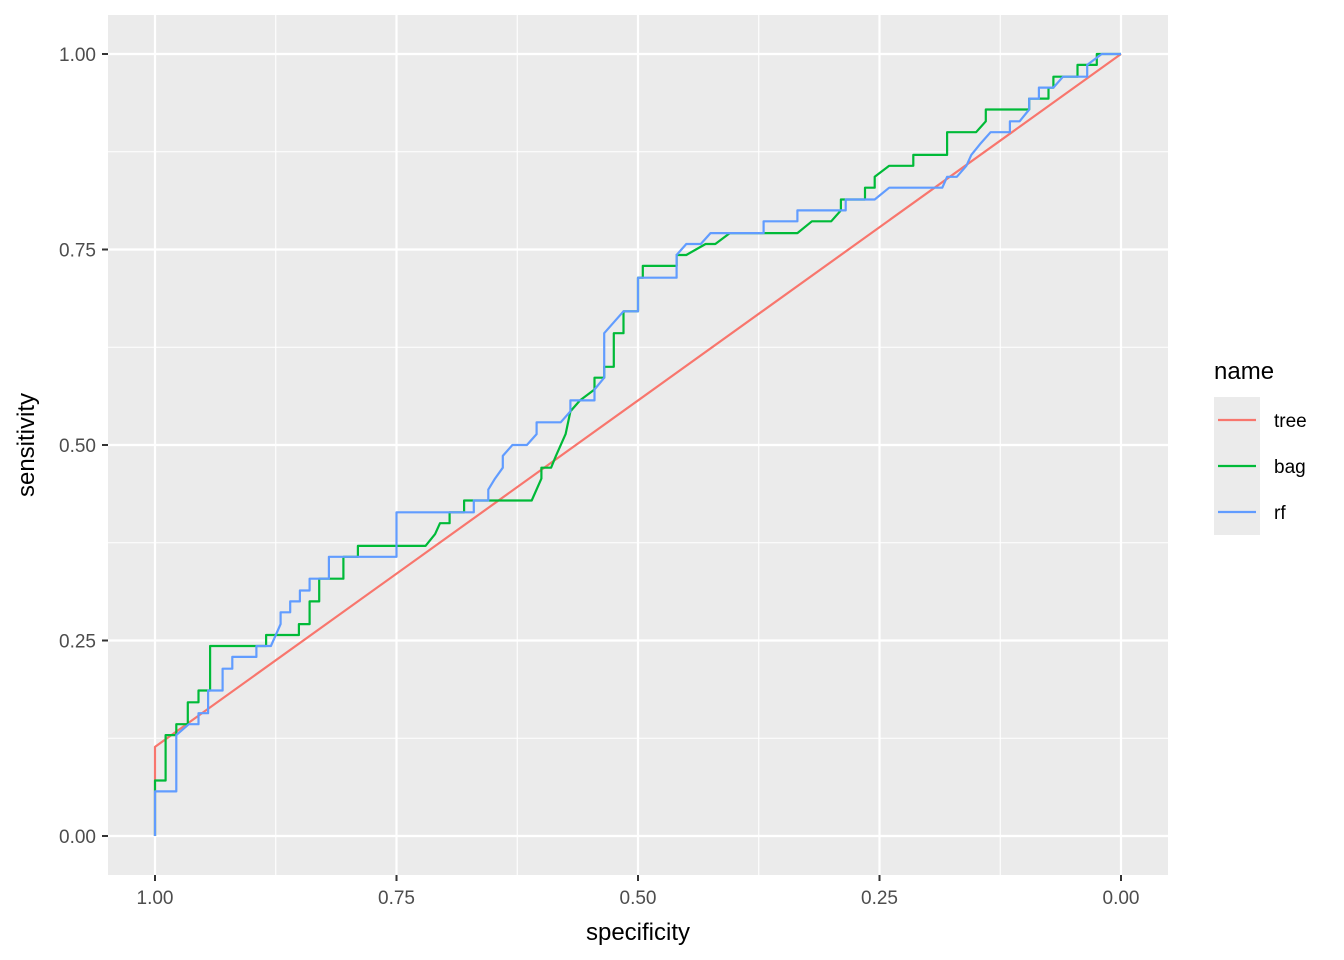 The height and width of the screenshot is (960, 1344). I want to click on x-tick-label: 1.00, so click(155, 898).